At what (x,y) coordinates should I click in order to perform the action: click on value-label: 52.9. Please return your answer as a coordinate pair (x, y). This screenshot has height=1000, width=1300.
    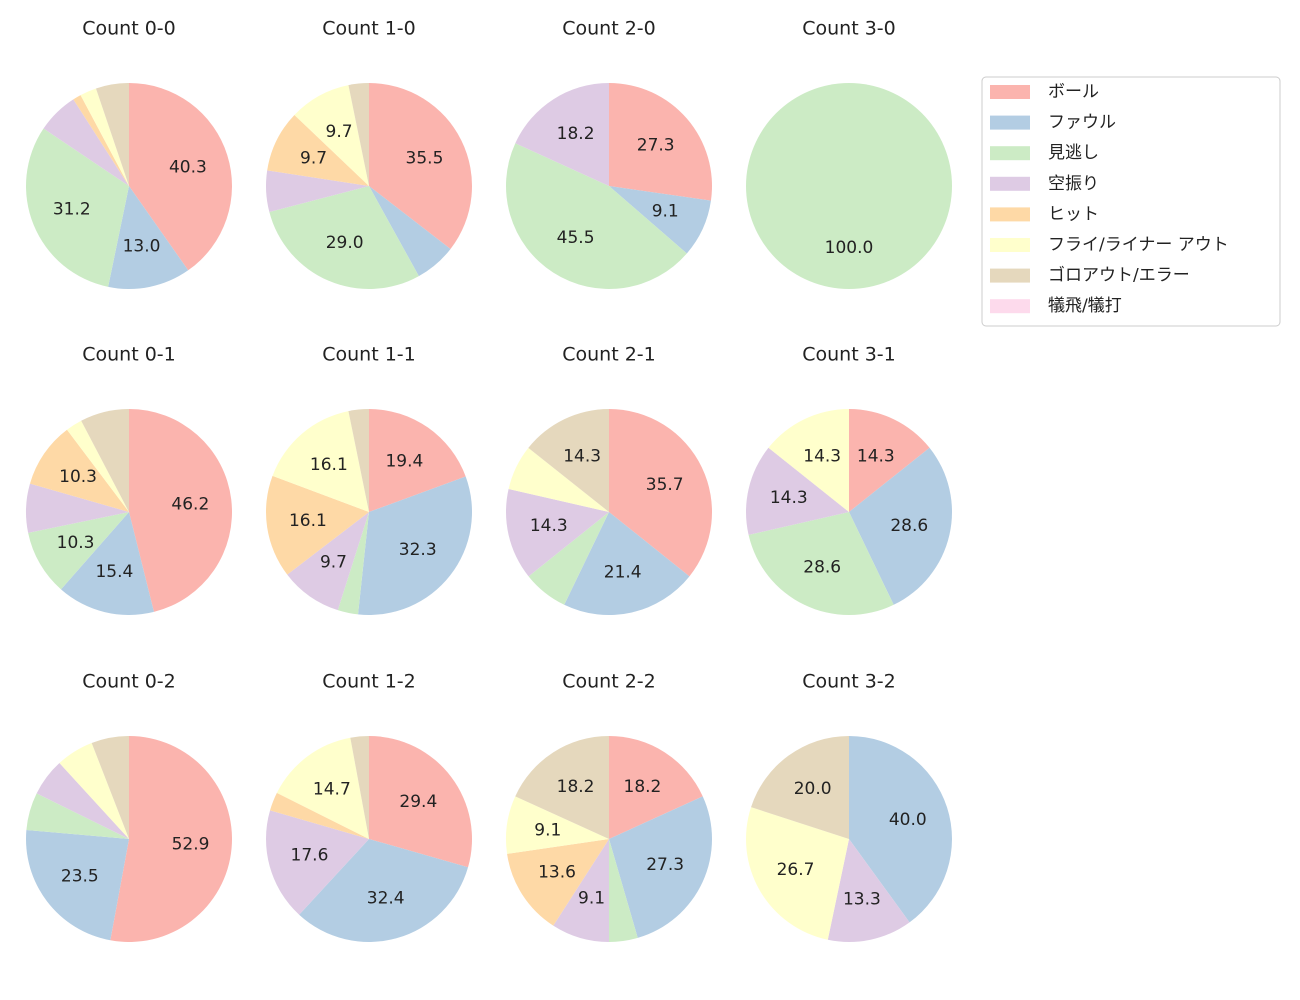
    Looking at the image, I should click on (191, 845).